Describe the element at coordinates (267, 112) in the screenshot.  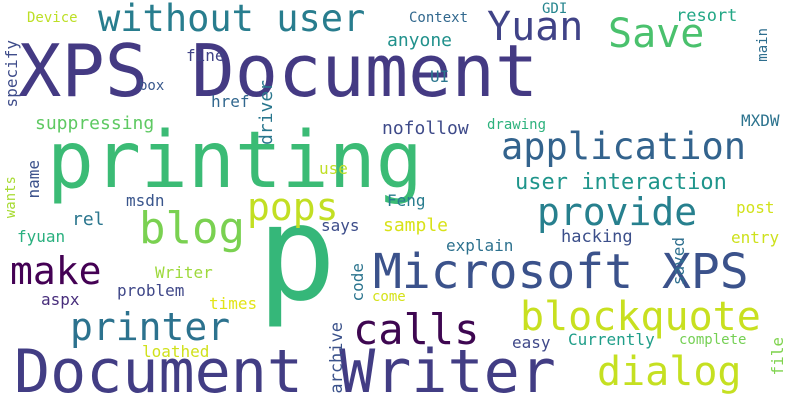
I see `word-driver: driver` at that location.